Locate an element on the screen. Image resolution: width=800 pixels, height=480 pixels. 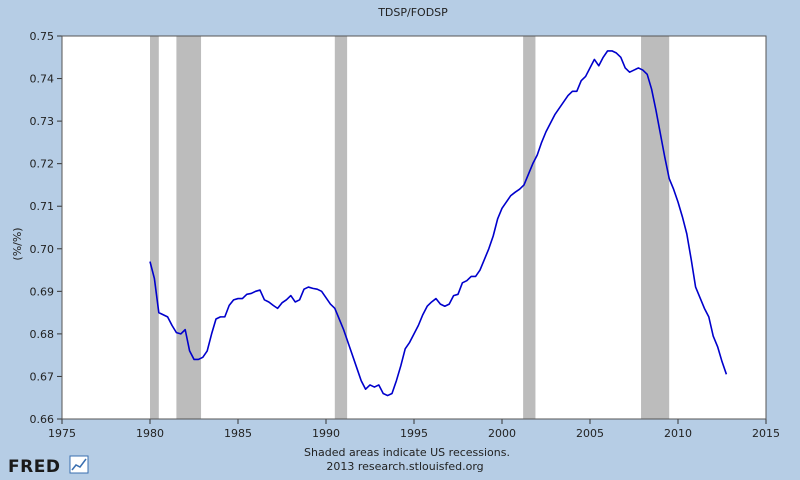
y-axis-label: (%/%) is located at coordinates (17, 243).